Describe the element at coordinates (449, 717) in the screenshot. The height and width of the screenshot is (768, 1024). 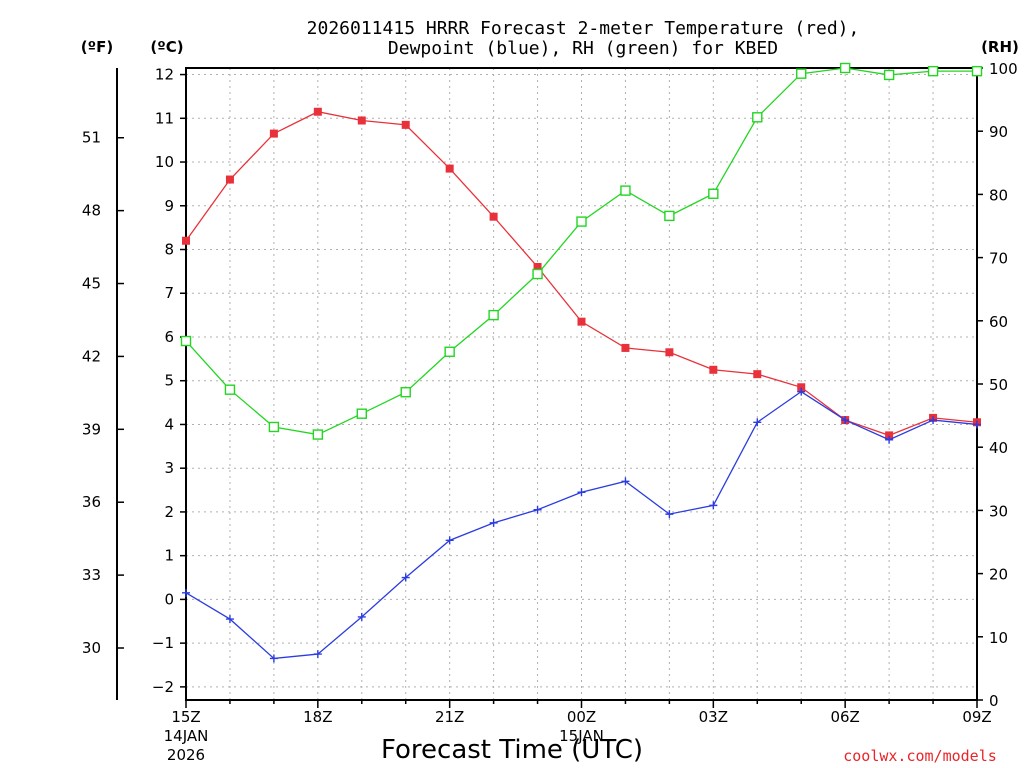
I see `x-tick-label: 21Z` at that location.